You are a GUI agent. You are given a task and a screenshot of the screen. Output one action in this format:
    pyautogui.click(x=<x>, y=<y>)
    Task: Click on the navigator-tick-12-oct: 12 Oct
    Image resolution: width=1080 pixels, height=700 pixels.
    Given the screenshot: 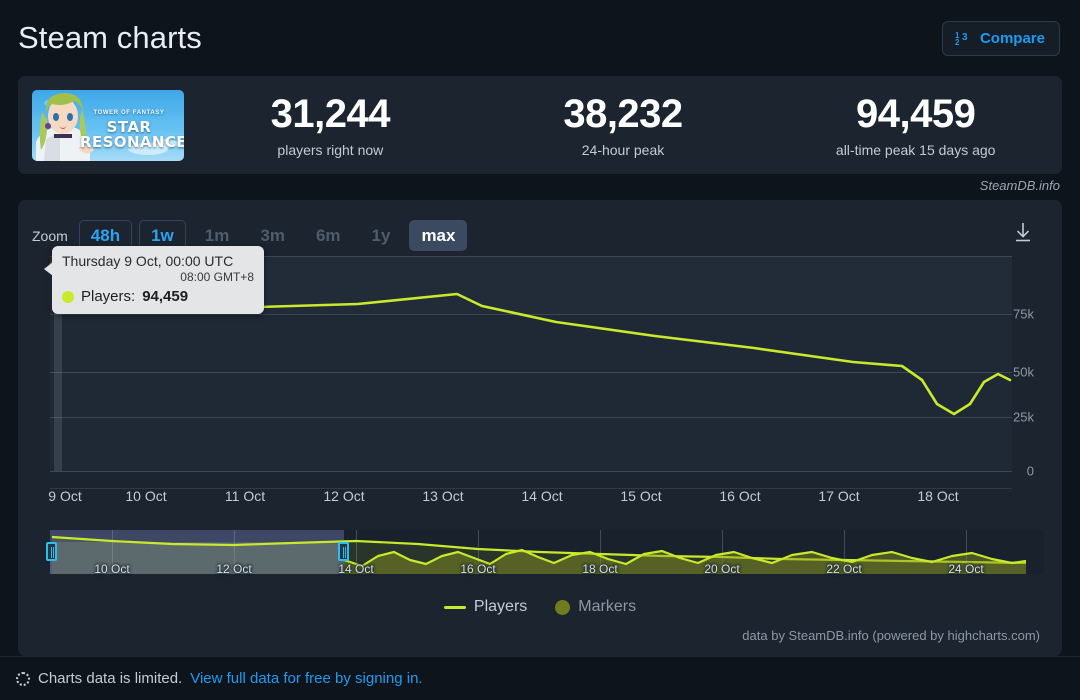 What is the action you would take?
    pyautogui.click(x=234, y=569)
    